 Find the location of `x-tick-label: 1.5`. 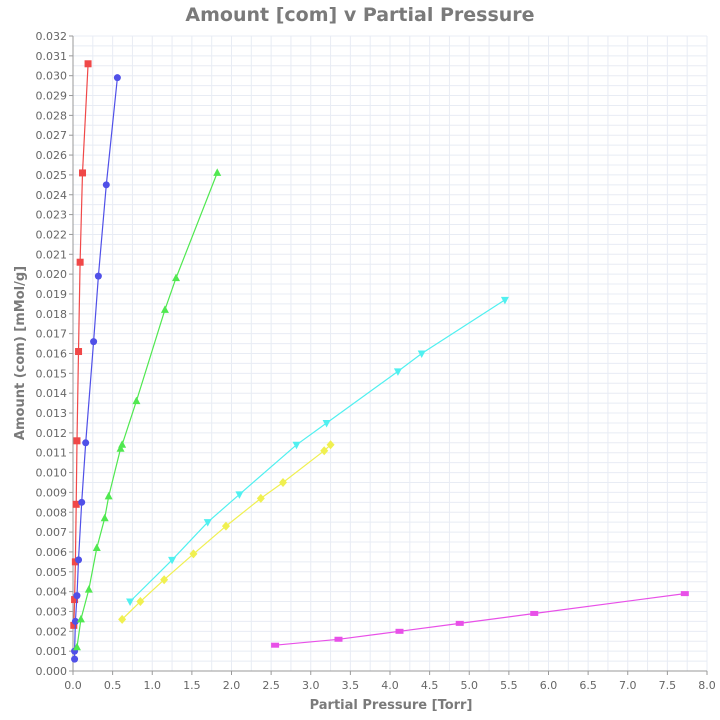

x-tick-label: 1.5 is located at coordinates (192, 685).